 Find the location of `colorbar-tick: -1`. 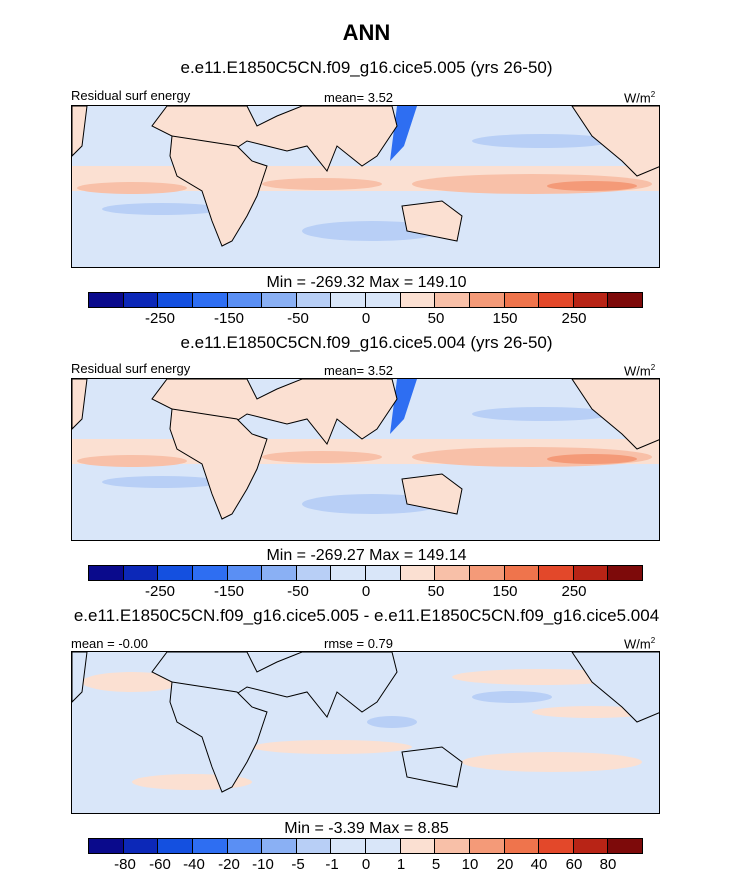

colorbar-tick: -1 is located at coordinates (332, 864).